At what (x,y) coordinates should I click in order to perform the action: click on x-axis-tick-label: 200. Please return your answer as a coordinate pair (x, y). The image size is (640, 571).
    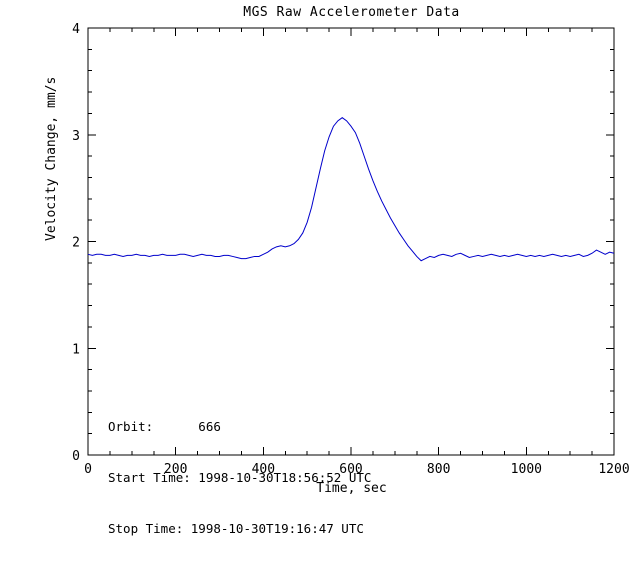
    Looking at the image, I should click on (175, 469).